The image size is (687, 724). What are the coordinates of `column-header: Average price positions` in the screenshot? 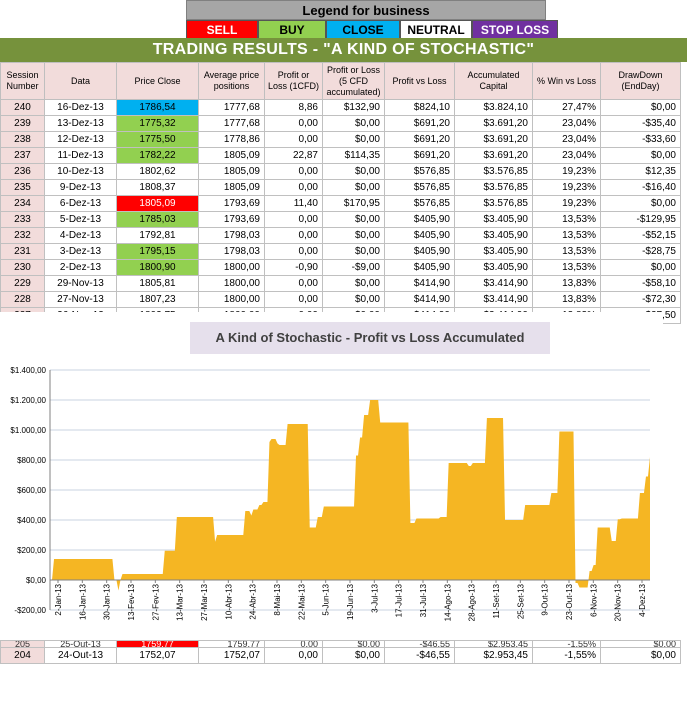 It's located at (231, 81).